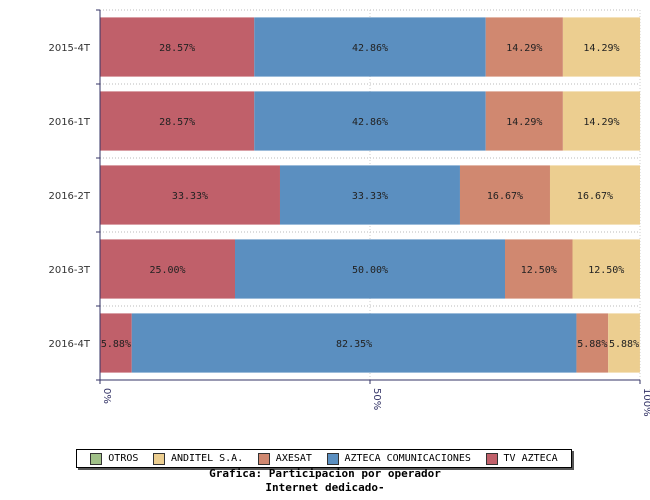 This screenshot has width=650, height=500. I want to click on legend-item: AZTECA COMUNICACIONES, so click(398, 458).